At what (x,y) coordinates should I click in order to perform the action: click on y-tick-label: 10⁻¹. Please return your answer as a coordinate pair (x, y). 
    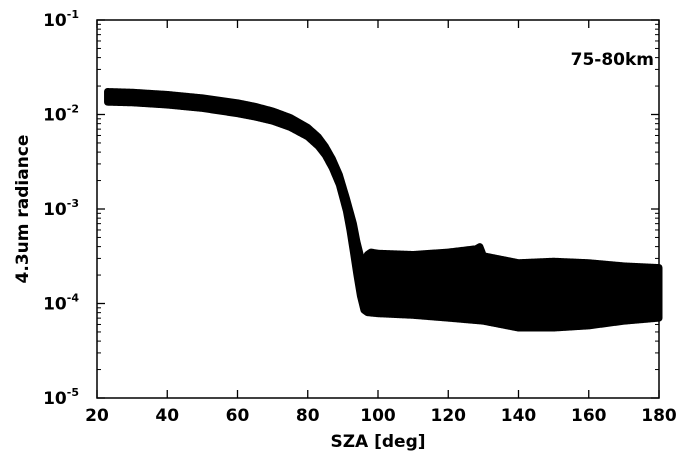
    Looking at the image, I should click on (61, 19).